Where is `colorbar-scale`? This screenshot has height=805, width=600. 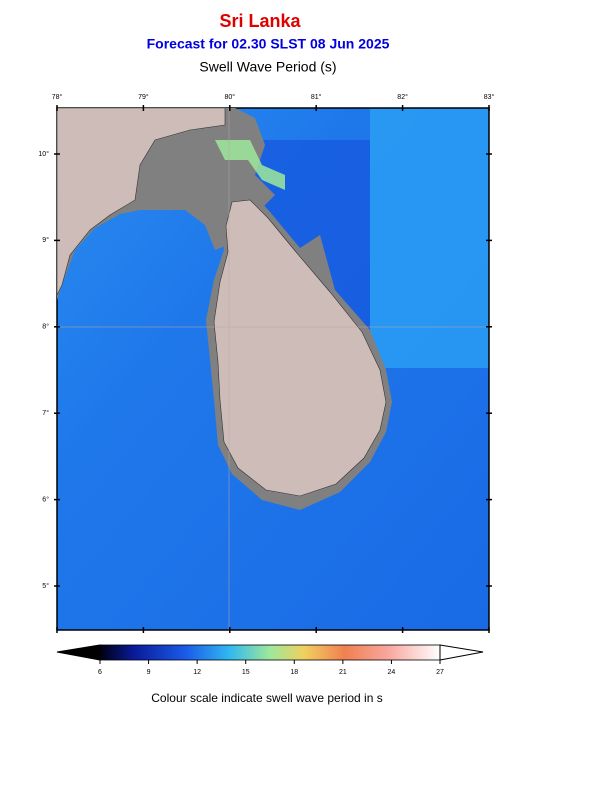 colorbar-scale is located at coordinates (270, 652).